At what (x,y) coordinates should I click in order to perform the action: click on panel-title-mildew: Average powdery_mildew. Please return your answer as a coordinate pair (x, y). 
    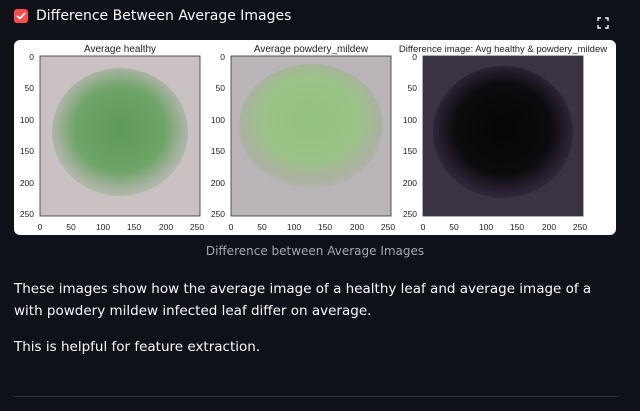
    Looking at the image, I should click on (311, 49).